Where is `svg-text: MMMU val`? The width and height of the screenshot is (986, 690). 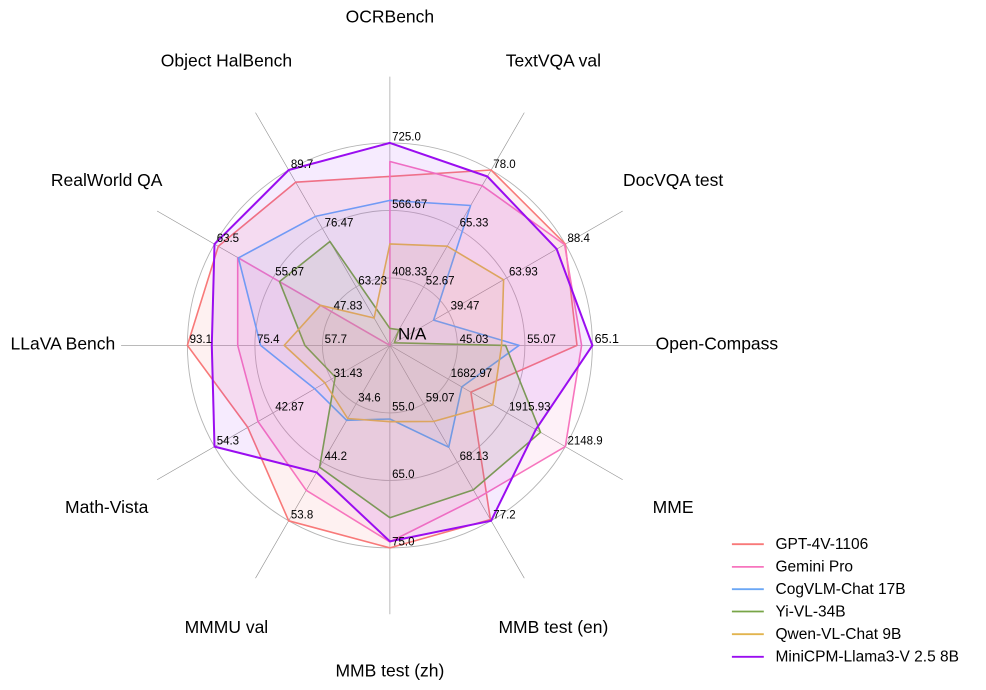 svg-text: MMMU val is located at coordinates (227, 627).